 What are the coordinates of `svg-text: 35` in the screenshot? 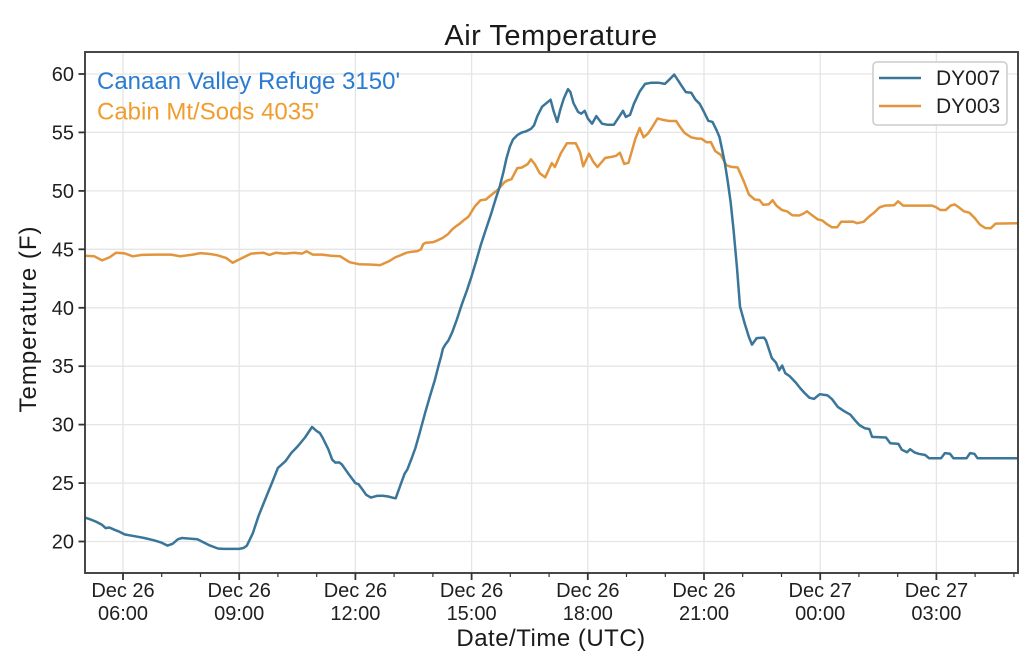 It's located at (63, 367).